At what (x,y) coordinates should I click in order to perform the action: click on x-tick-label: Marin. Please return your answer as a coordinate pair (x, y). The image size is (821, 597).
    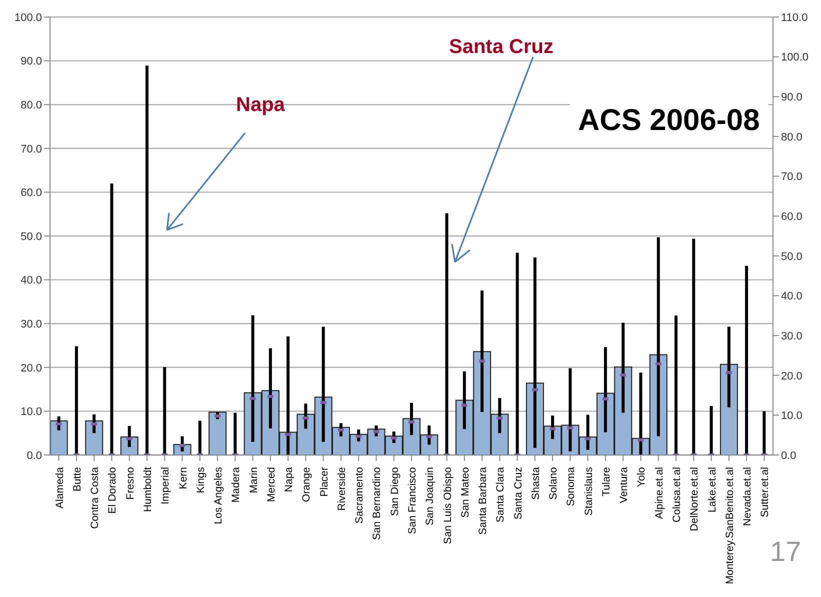
    Looking at the image, I should click on (254, 480).